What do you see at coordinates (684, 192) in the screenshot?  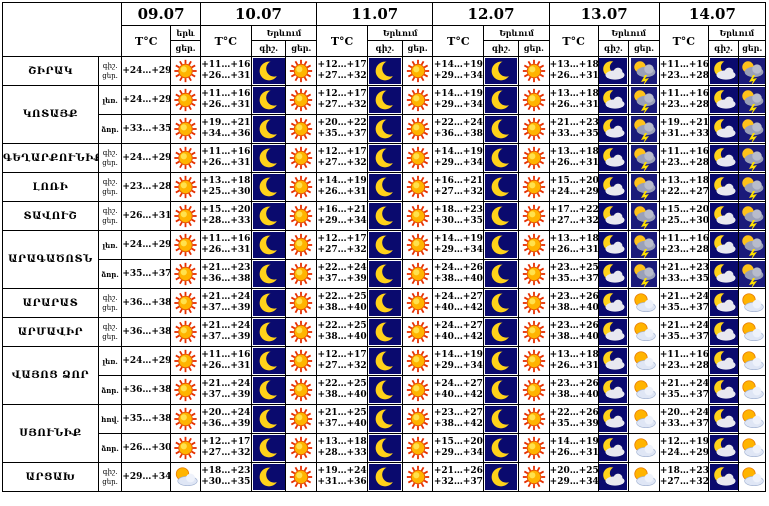 I see `day-temp: +22…+27` at bounding box center [684, 192].